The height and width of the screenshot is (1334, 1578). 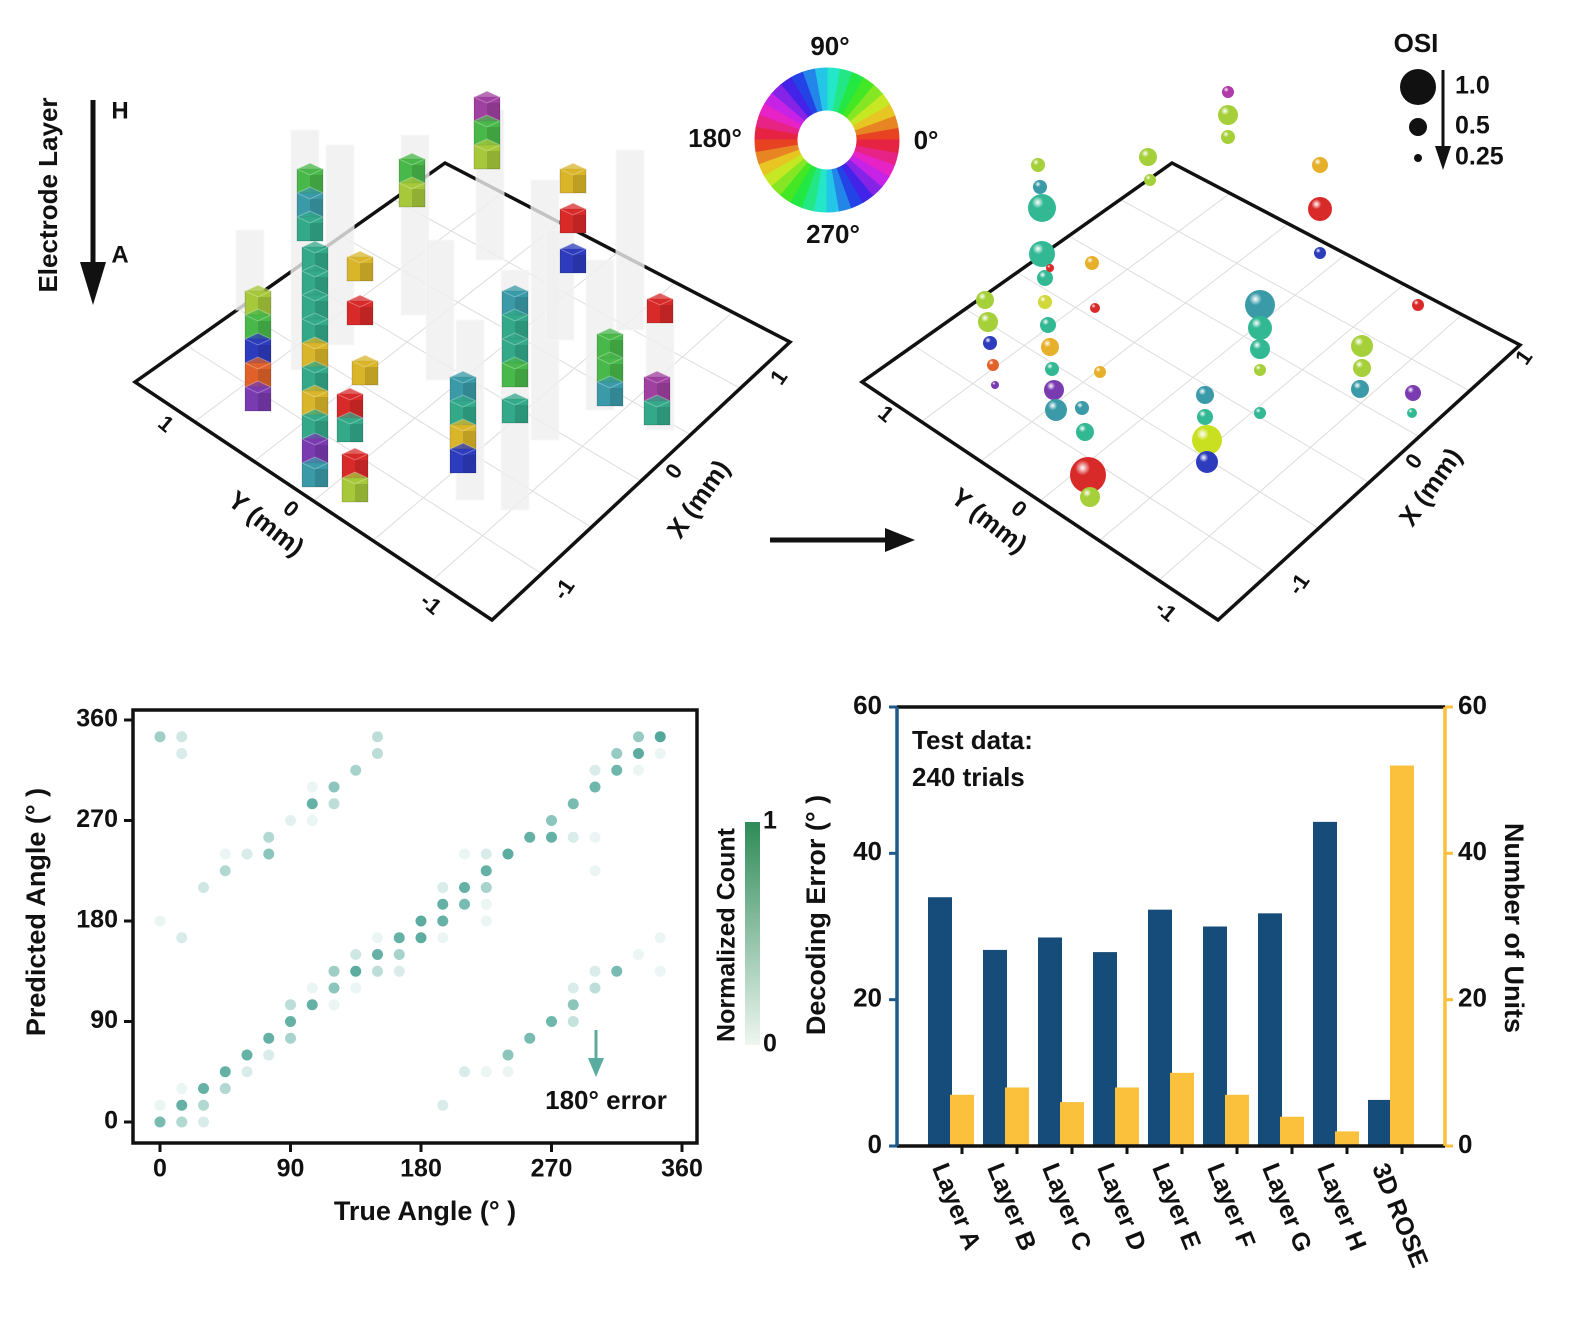 What do you see at coordinates (770, 1044) in the screenshot?
I see `colorbar-min-label: 0` at bounding box center [770, 1044].